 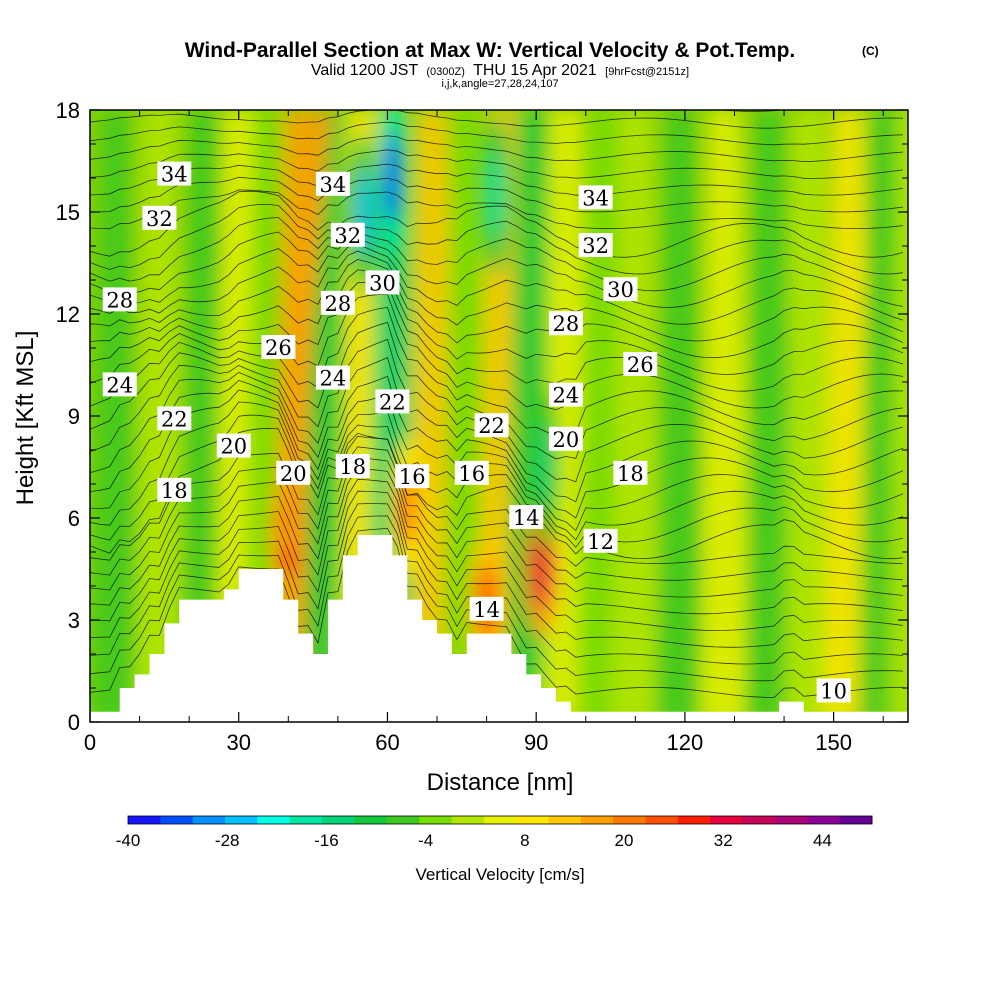 I want to click on theta-label-text: 16, so click(x=471, y=474).